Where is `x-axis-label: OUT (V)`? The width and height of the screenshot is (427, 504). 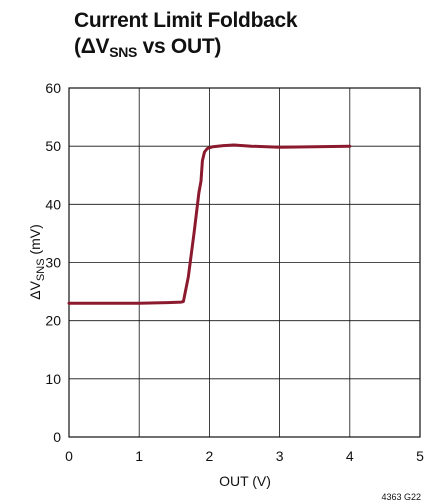
x-axis-label: OUT (V) is located at coordinates (245, 481).